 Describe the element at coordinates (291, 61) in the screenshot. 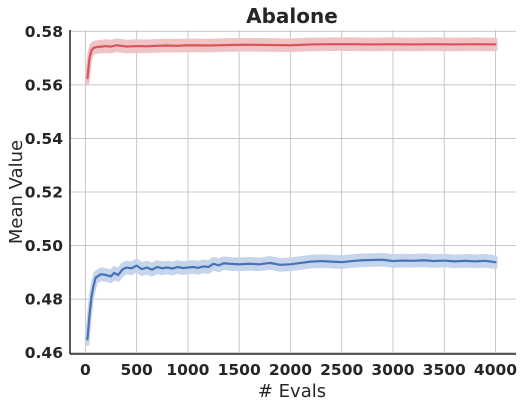

I see `series-1-line` at that location.